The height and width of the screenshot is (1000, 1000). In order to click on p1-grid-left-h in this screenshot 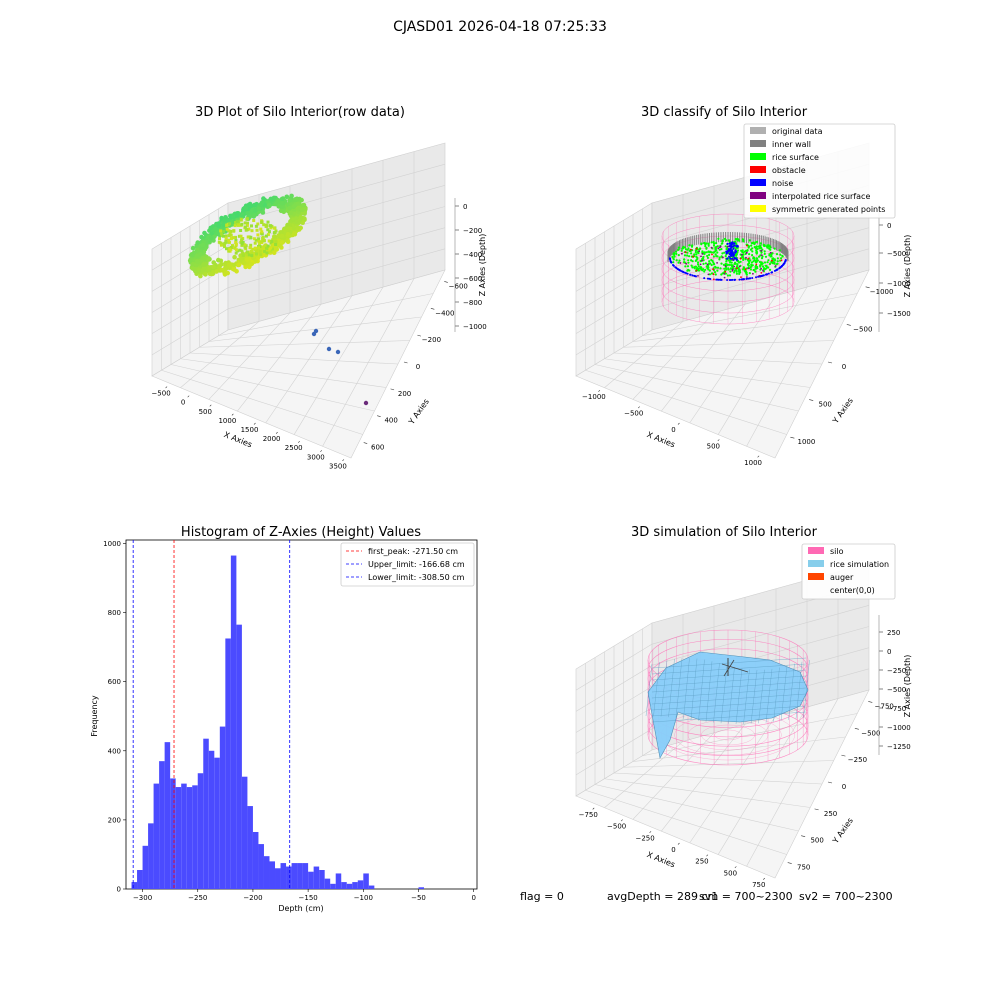, I will do `click(190, 289)`.